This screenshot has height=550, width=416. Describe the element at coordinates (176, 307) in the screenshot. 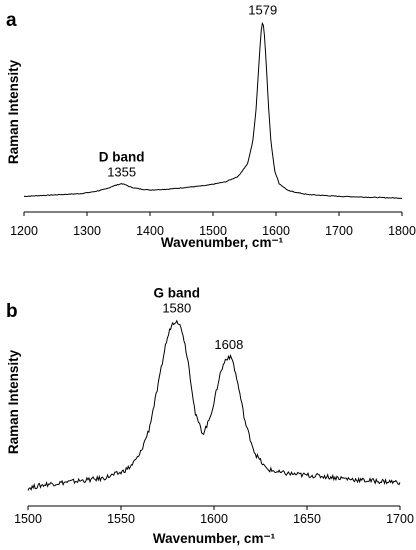

I see `panel-b-peak-value-label: 1580` at that location.